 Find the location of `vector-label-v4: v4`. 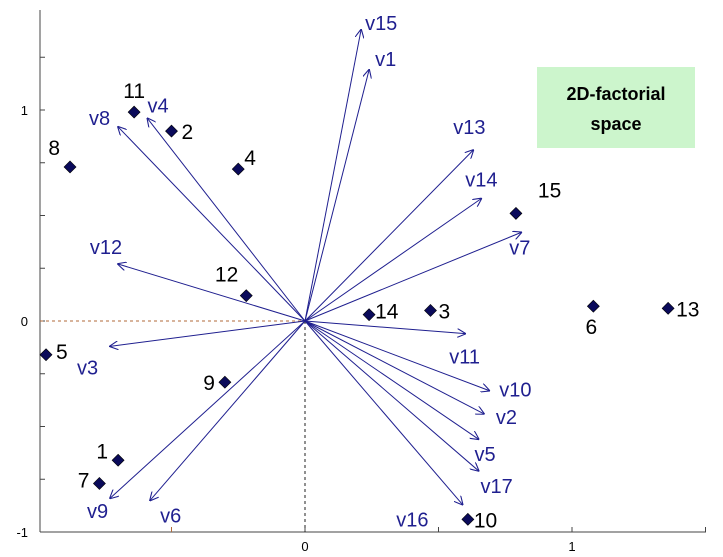

vector-label-v4: v4 is located at coordinates (157, 106).